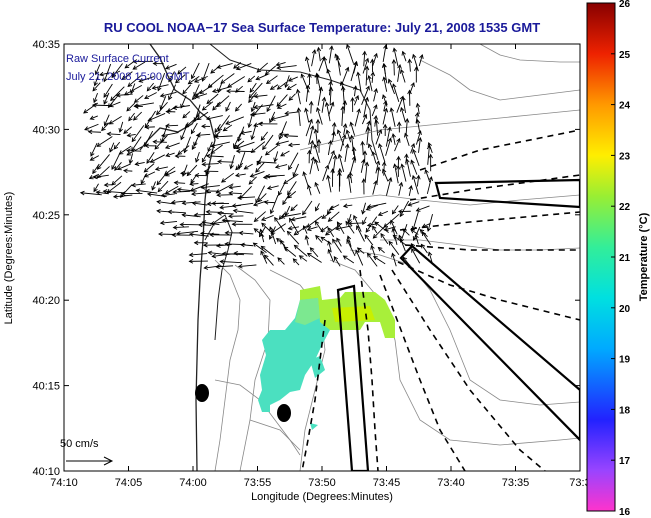  I want to click on x-tick-label: 73:45, so click(387, 483).